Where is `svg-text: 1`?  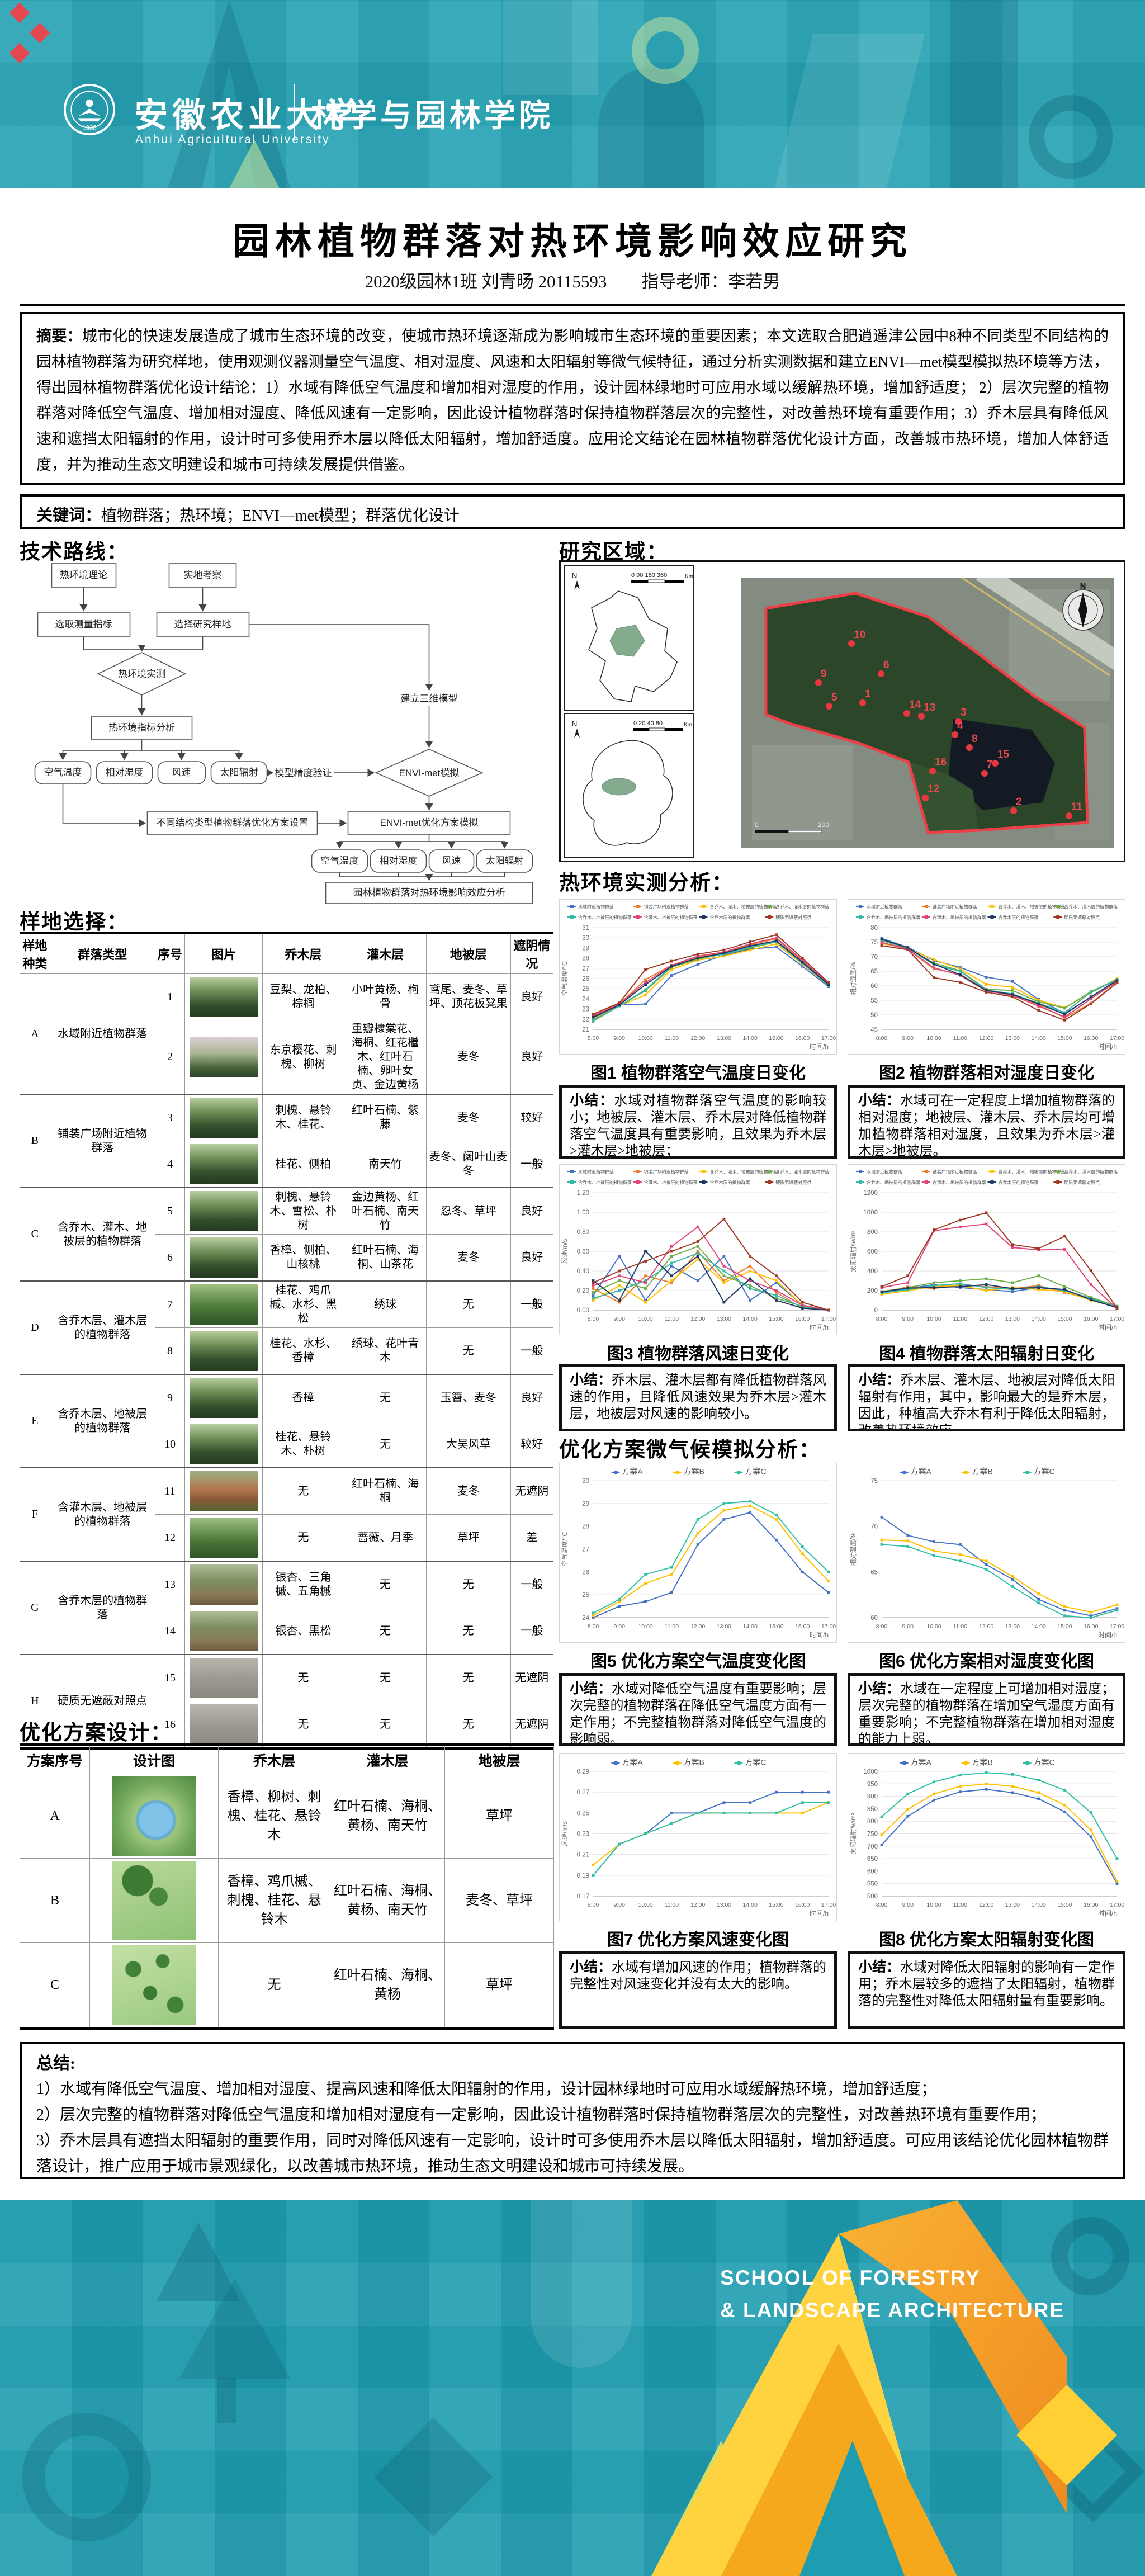 svg-text: 1 is located at coordinates (868, 694).